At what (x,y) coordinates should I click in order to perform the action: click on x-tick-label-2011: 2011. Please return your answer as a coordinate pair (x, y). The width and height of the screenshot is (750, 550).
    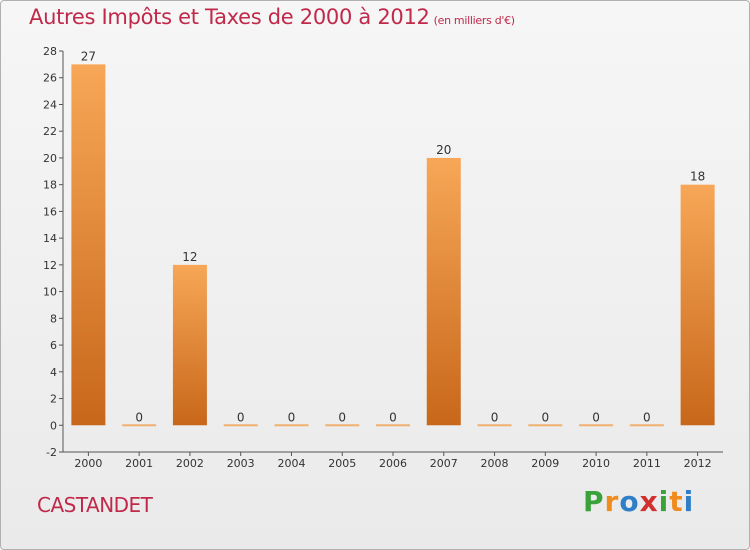
    Looking at the image, I should click on (647, 463).